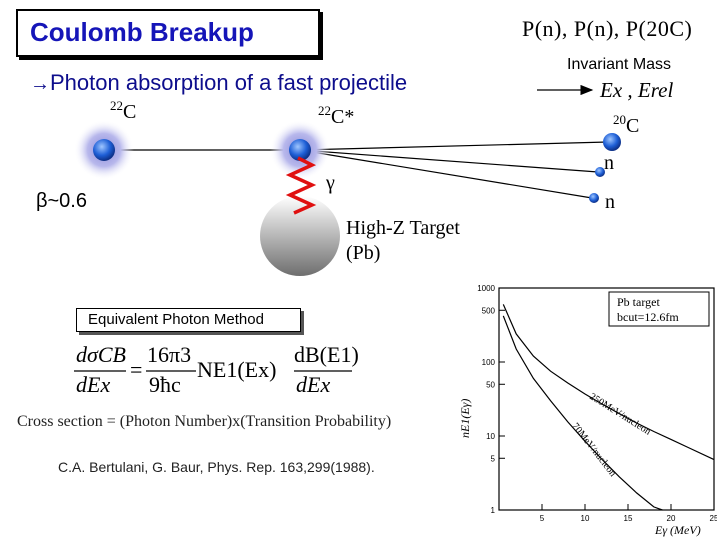 Image resolution: width=720 pixels, height=540 pixels. Describe the element at coordinates (490, 436) in the screenshot. I see `y-tick-label: 10` at that location.